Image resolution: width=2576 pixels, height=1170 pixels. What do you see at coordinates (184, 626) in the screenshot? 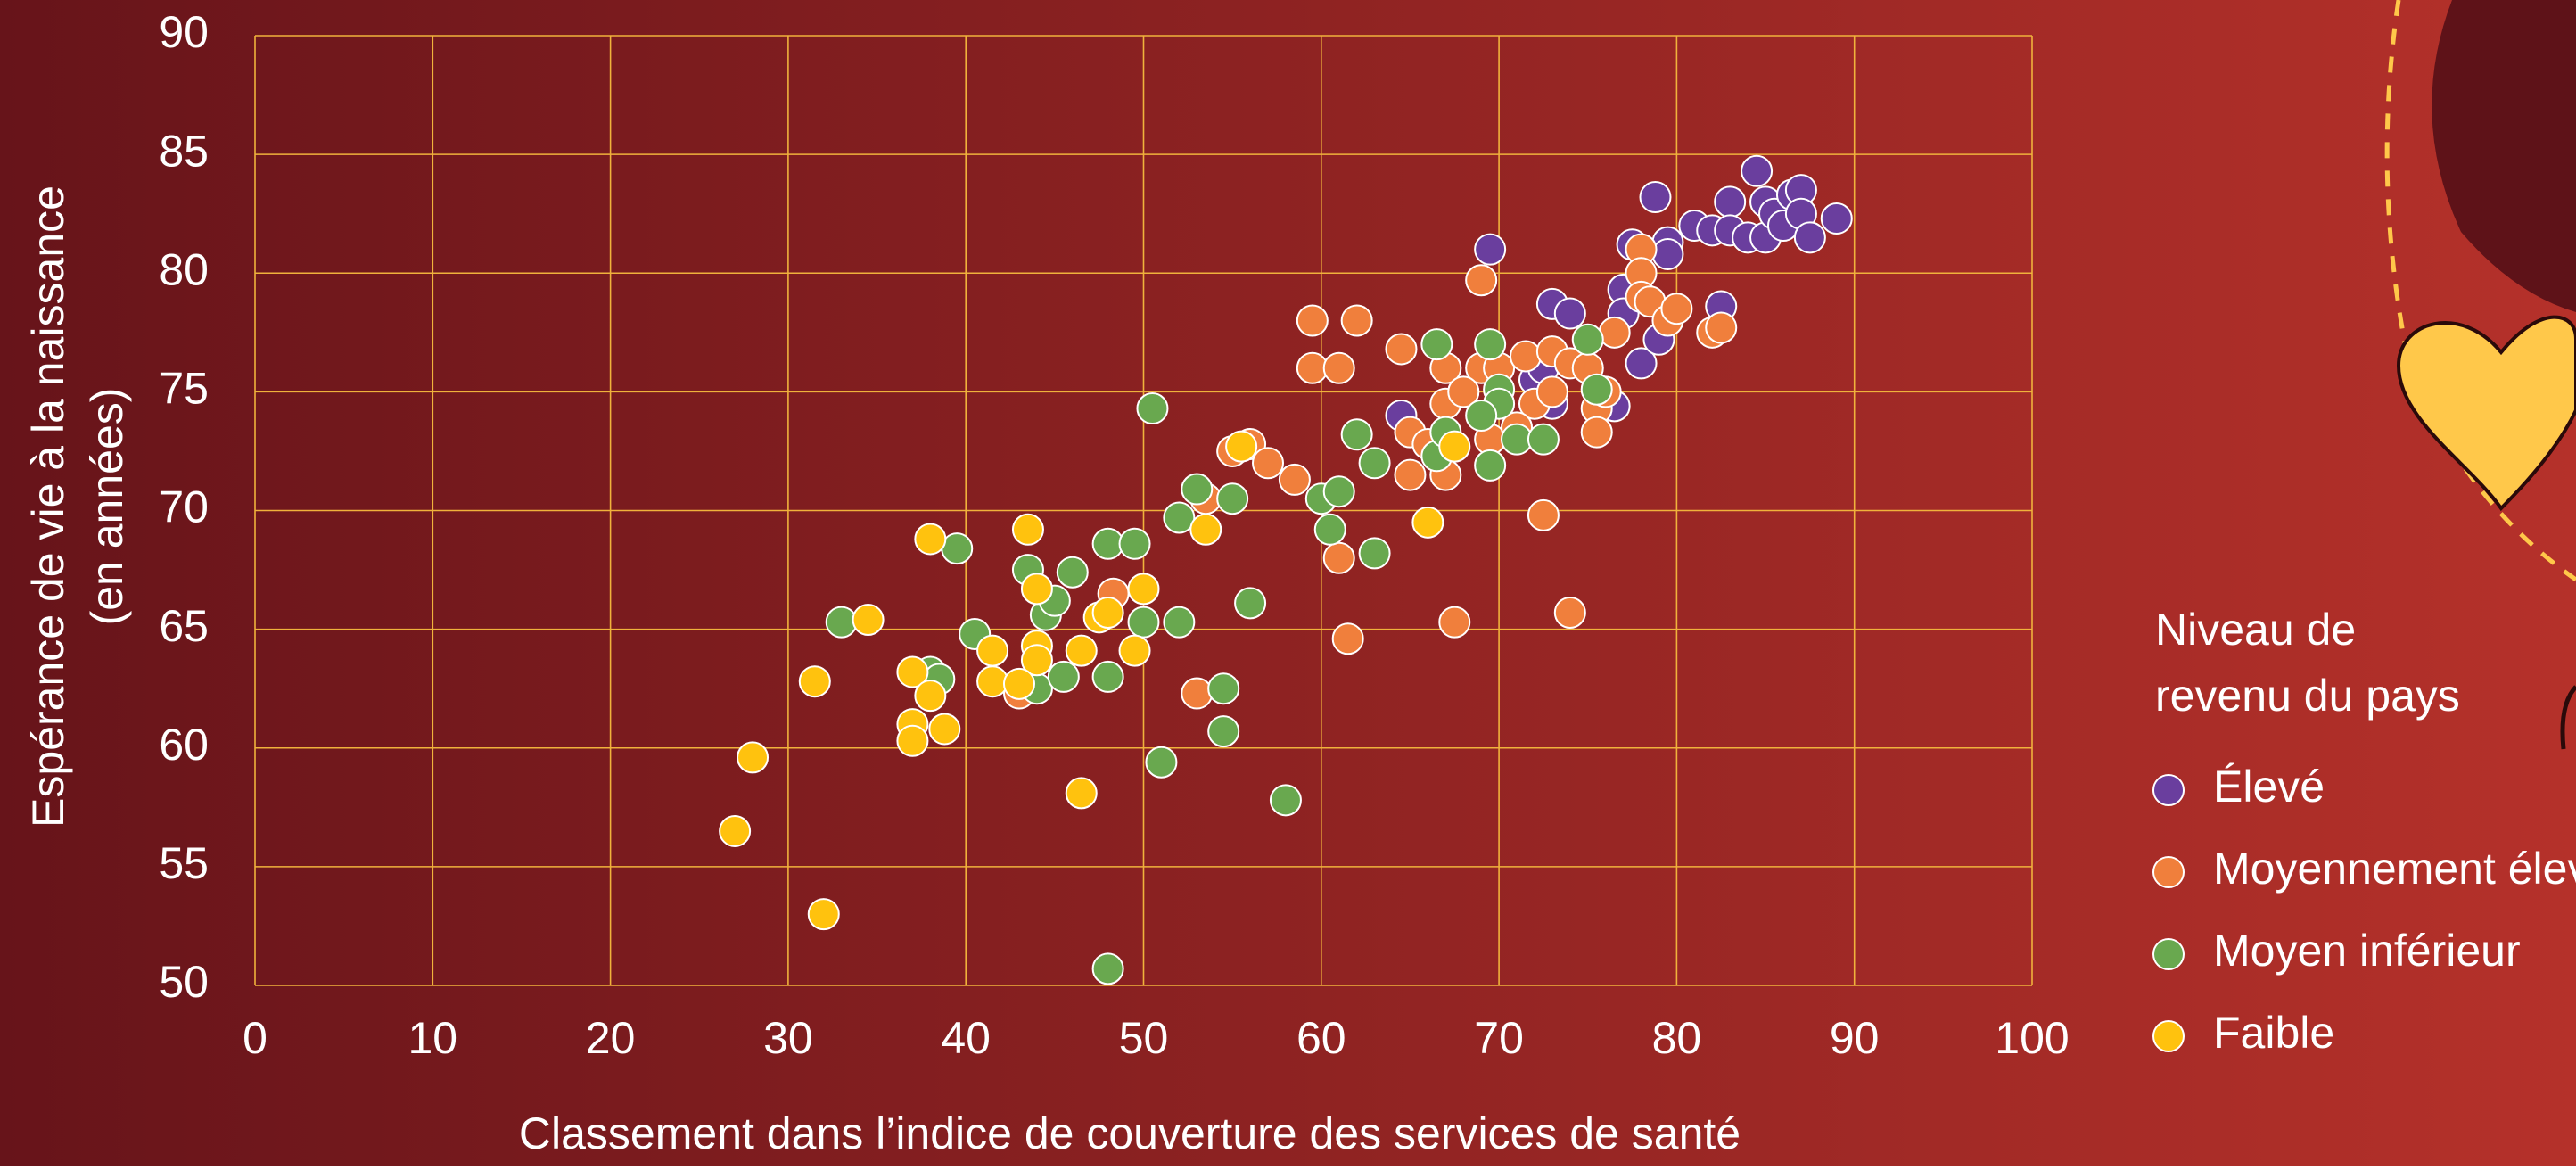
I see `y-tick-label: 65` at bounding box center [184, 626].